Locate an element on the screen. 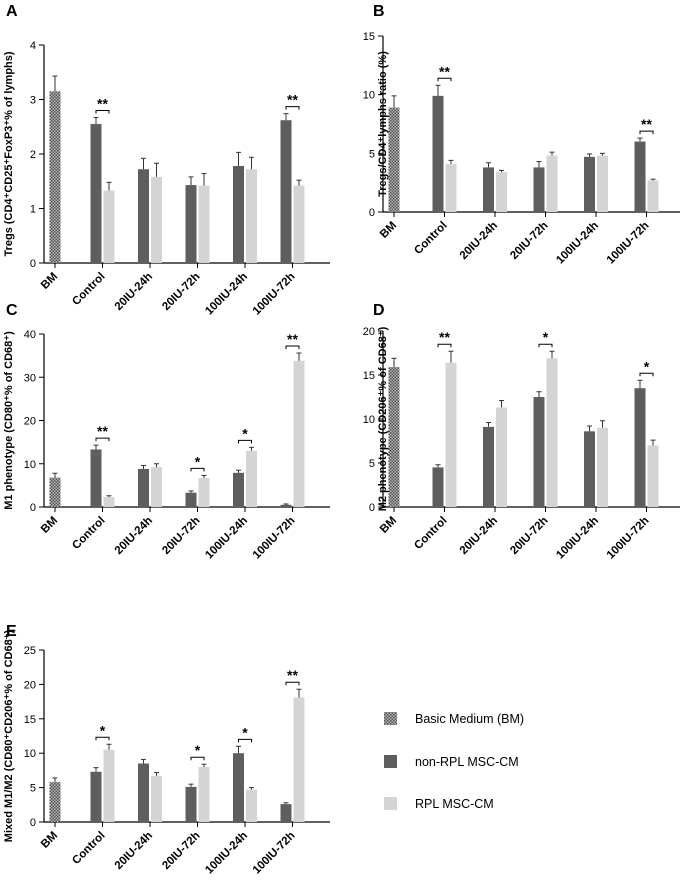  y-tick-label: 15 is located at coordinates (369, 376).